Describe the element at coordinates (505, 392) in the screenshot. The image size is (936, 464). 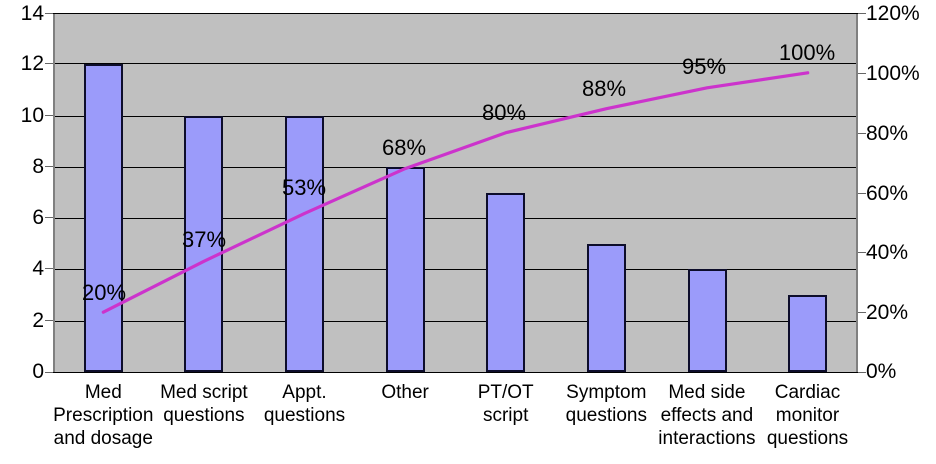
I see `x-category-line: PT/OT` at that location.